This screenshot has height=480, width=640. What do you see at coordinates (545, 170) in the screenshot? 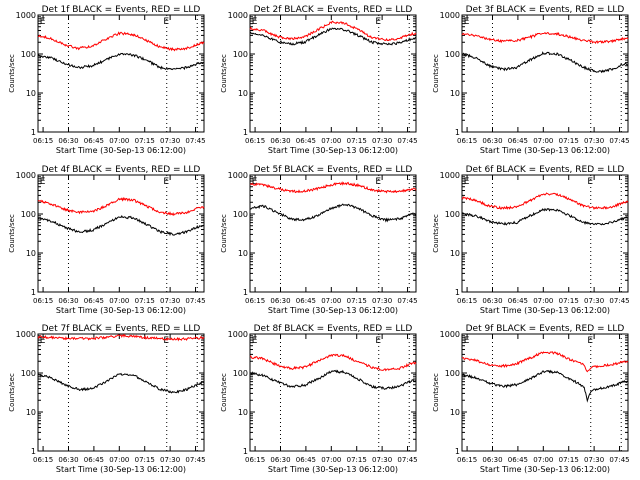
I see `panel-title: Det 6f BLACK = Events, RED = LLD` at bounding box center [545, 170].